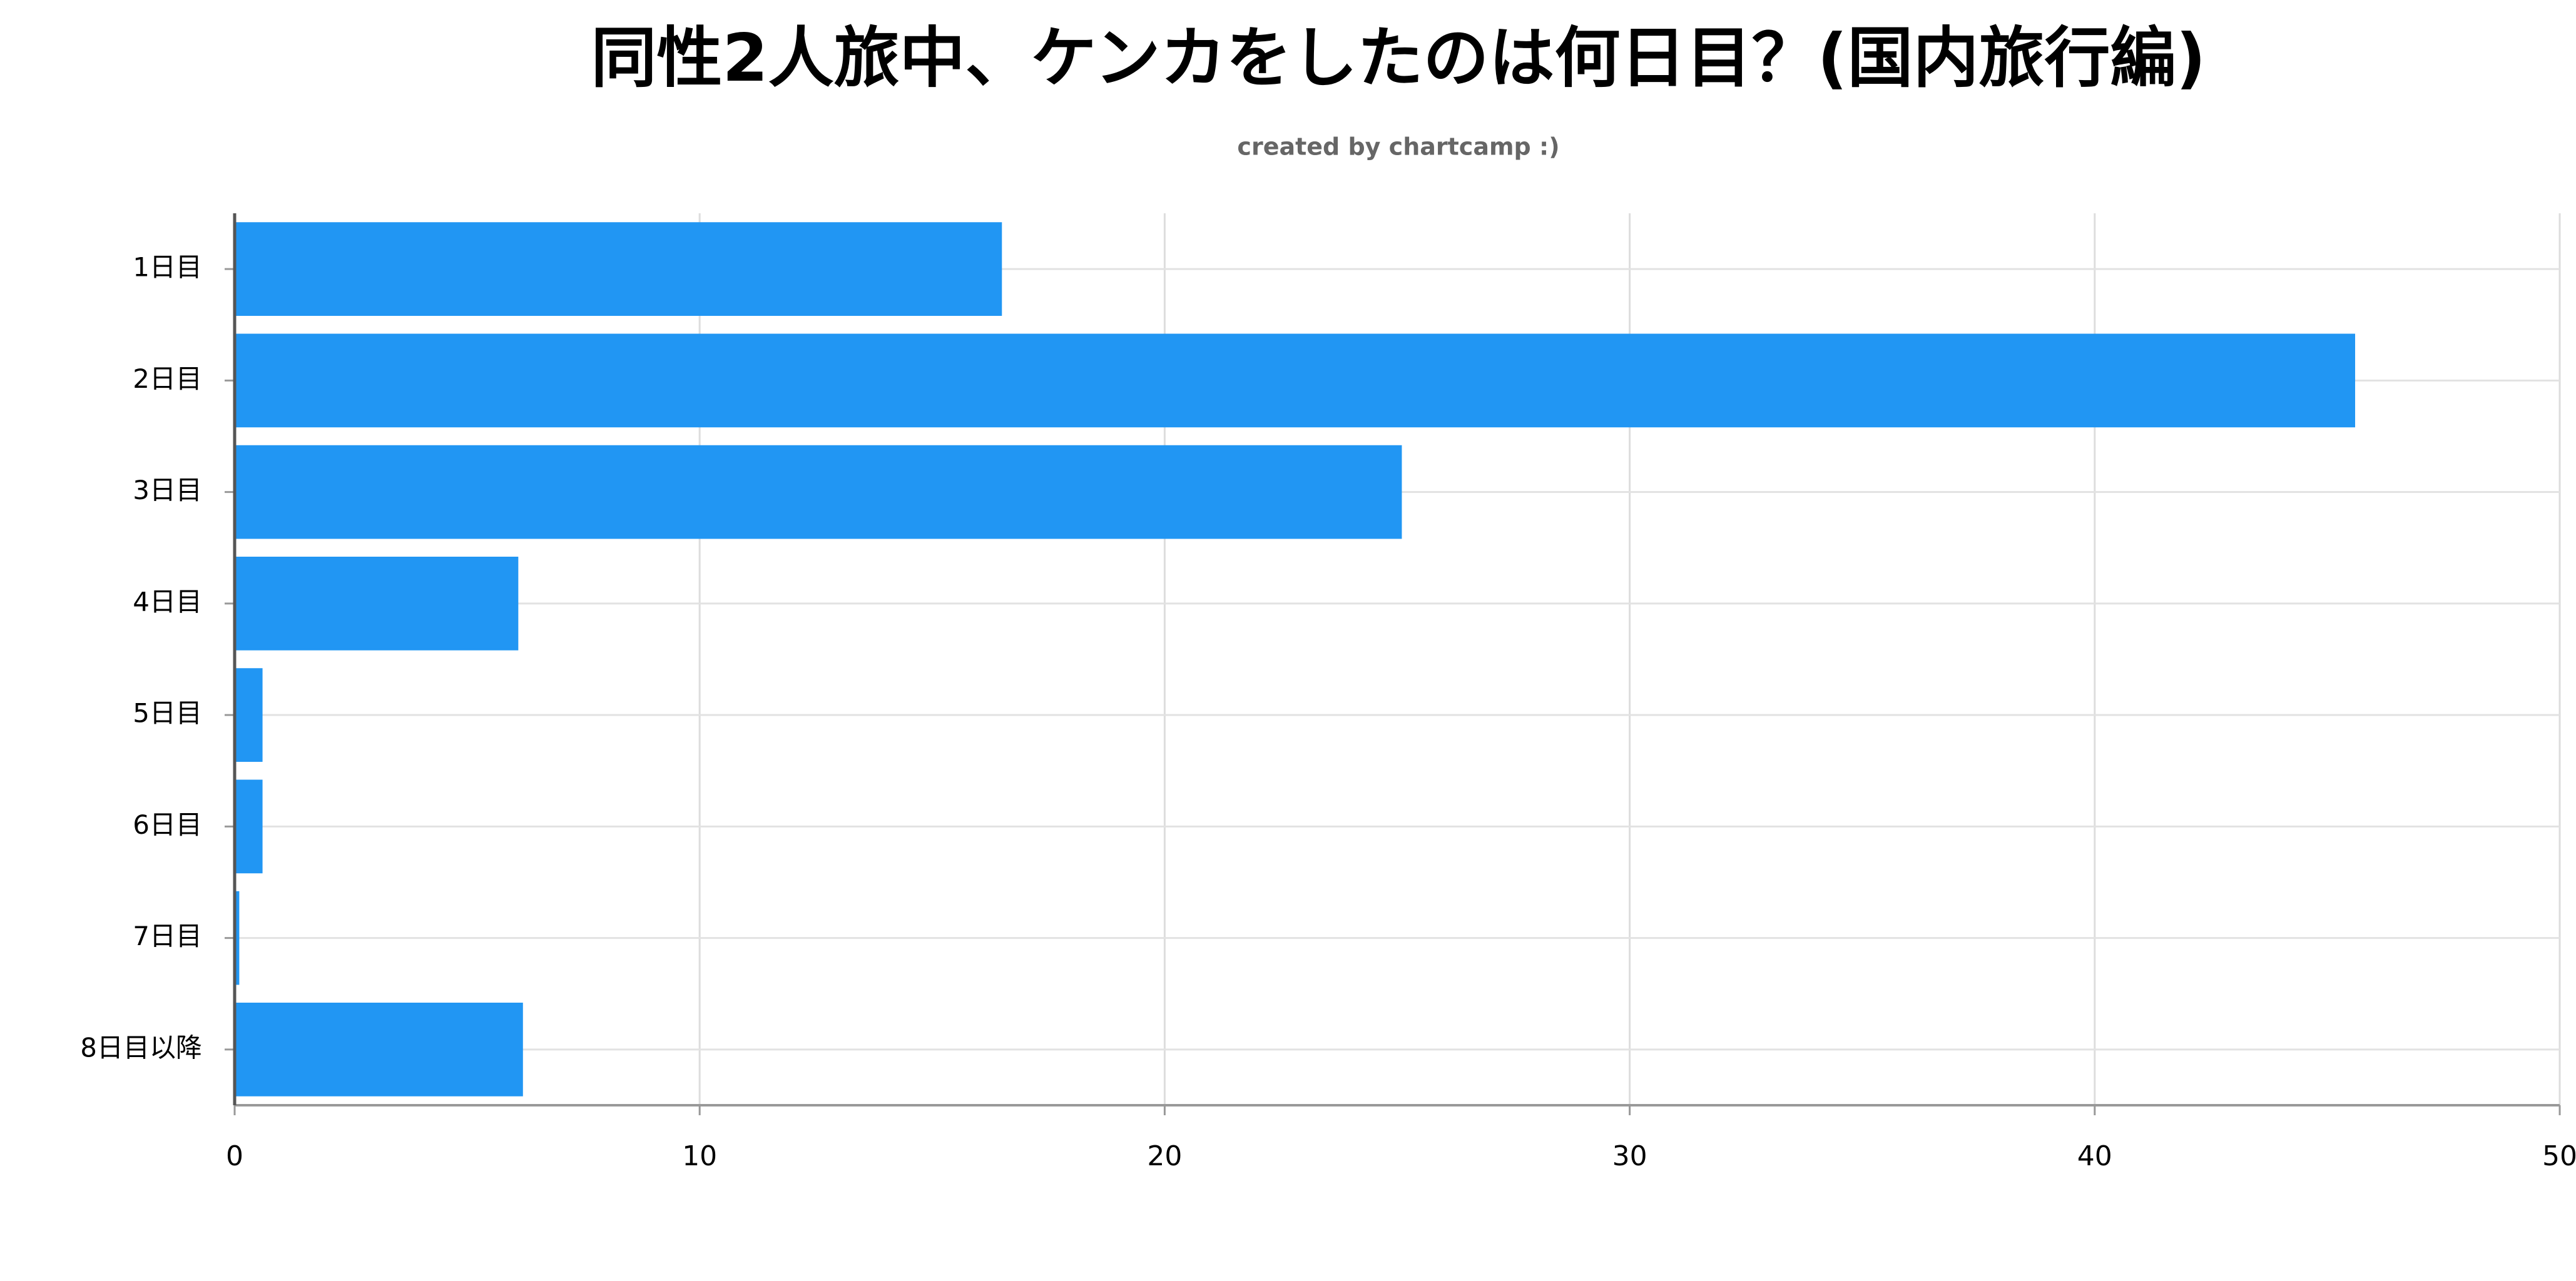  What do you see at coordinates (141, 1047) in the screenshot?
I see `y-tick-label: 8日目以降` at bounding box center [141, 1047].